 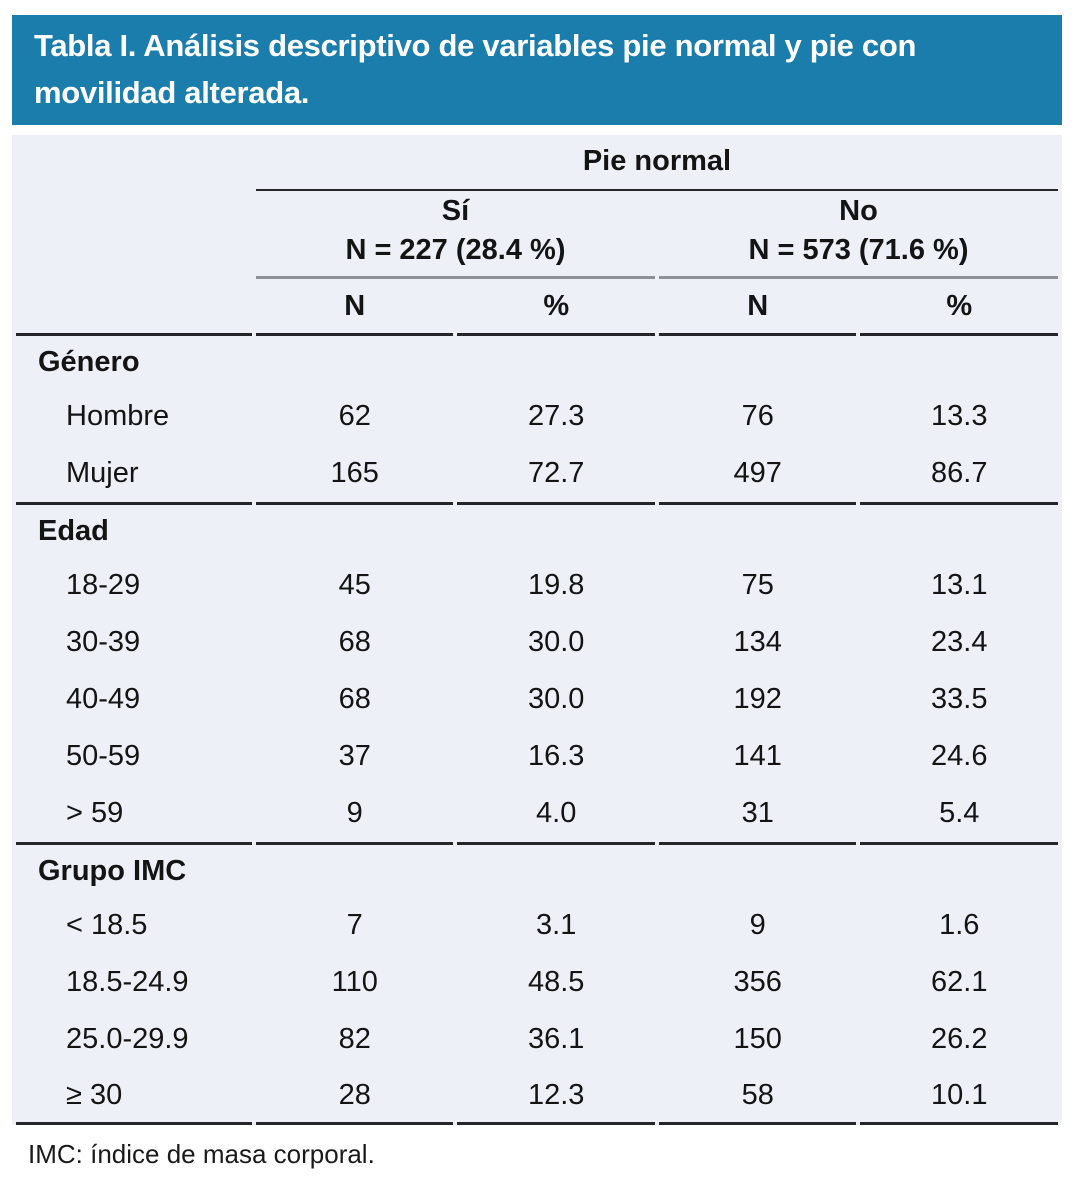 I want to click on section-row-grupo-imc: Grupo IMC, so click(x=537, y=869).